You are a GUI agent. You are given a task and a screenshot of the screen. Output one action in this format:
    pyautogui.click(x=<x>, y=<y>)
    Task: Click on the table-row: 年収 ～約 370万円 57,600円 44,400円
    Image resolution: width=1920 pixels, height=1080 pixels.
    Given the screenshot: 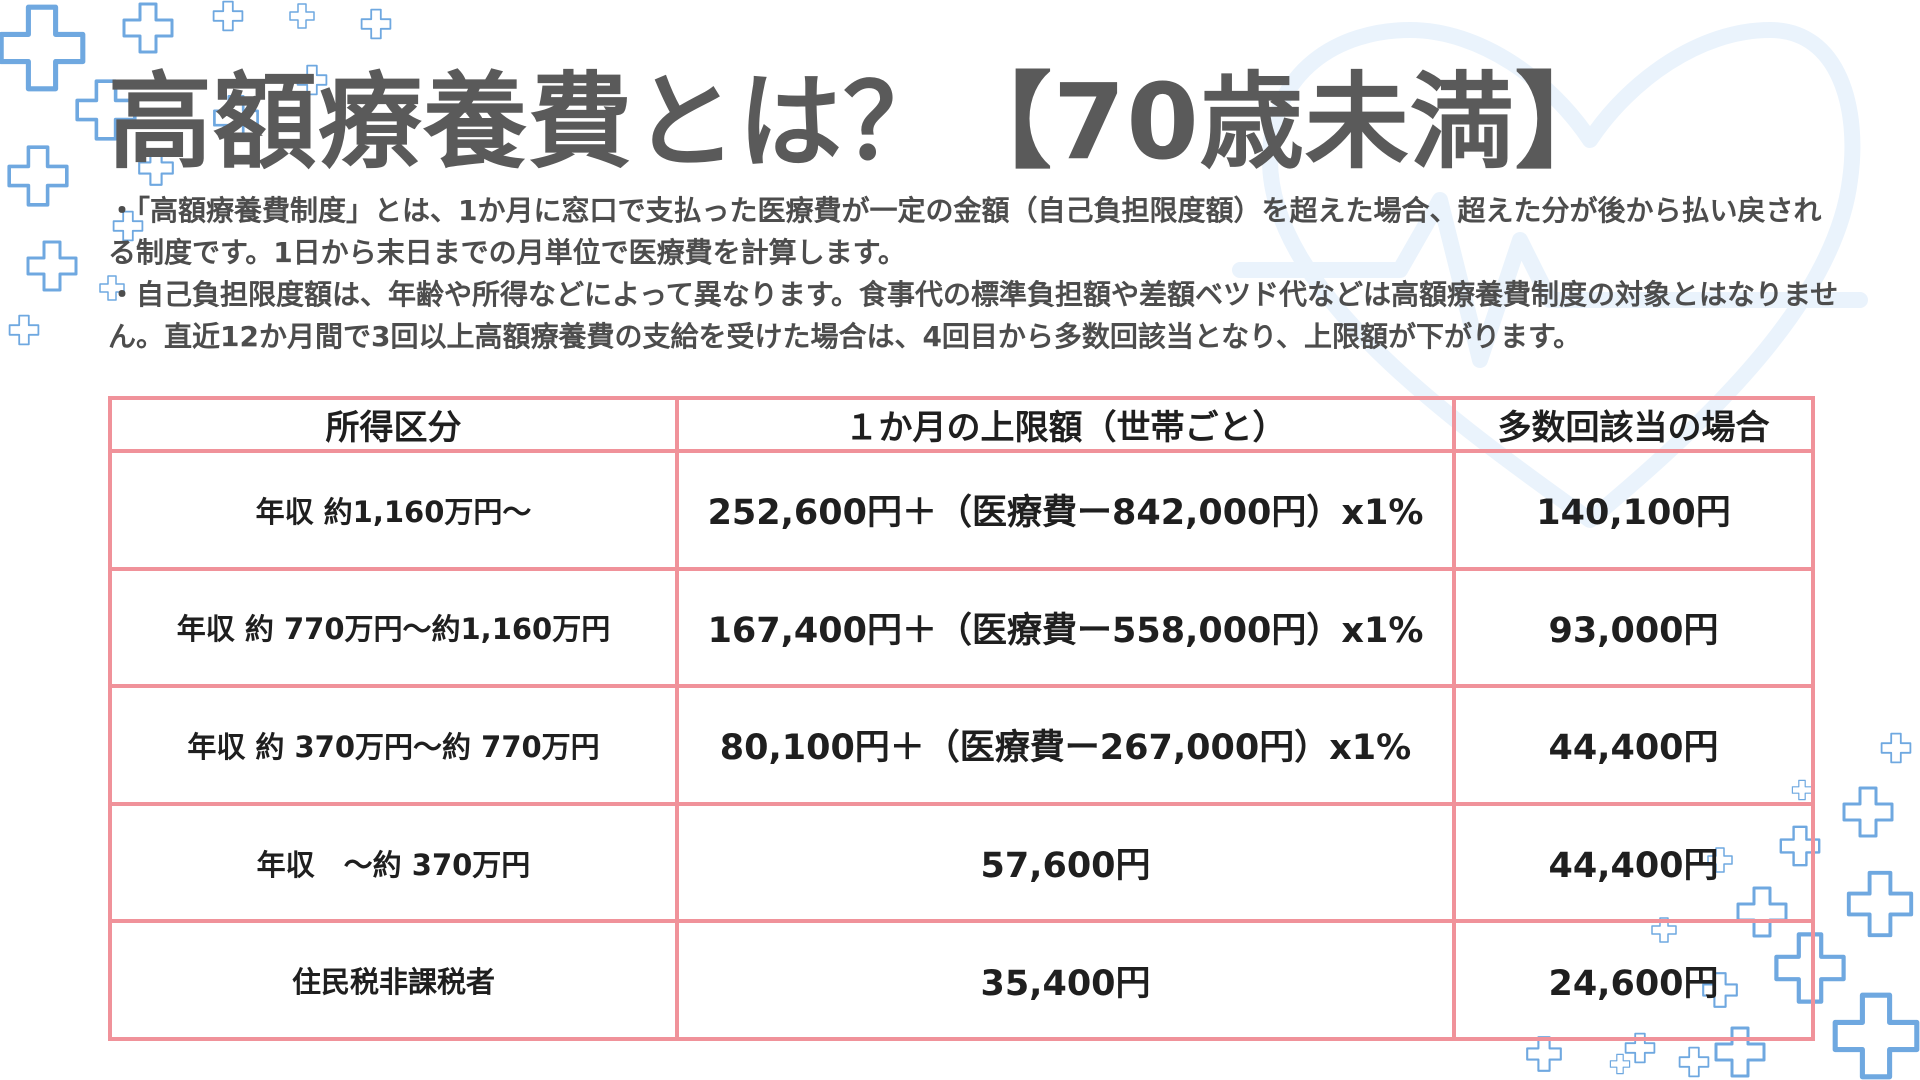 What is the action you would take?
    pyautogui.click(x=961, y=862)
    